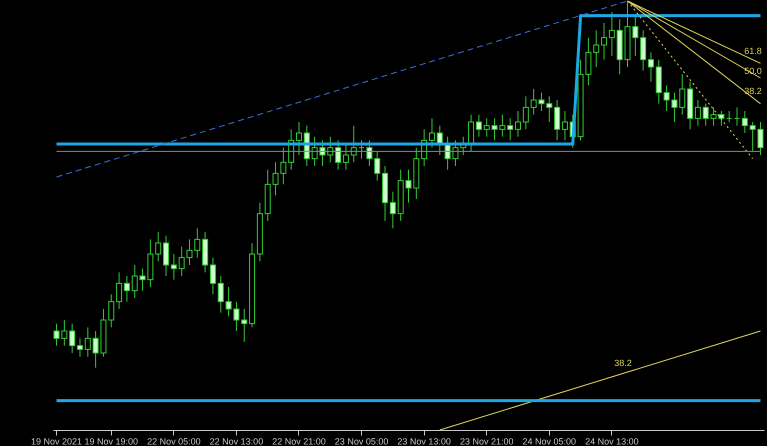 The width and height of the screenshot is (767, 446). Describe the element at coordinates (361, 441) in the screenshot. I see `x-tick-label: 23 Nov 05:00` at that location.